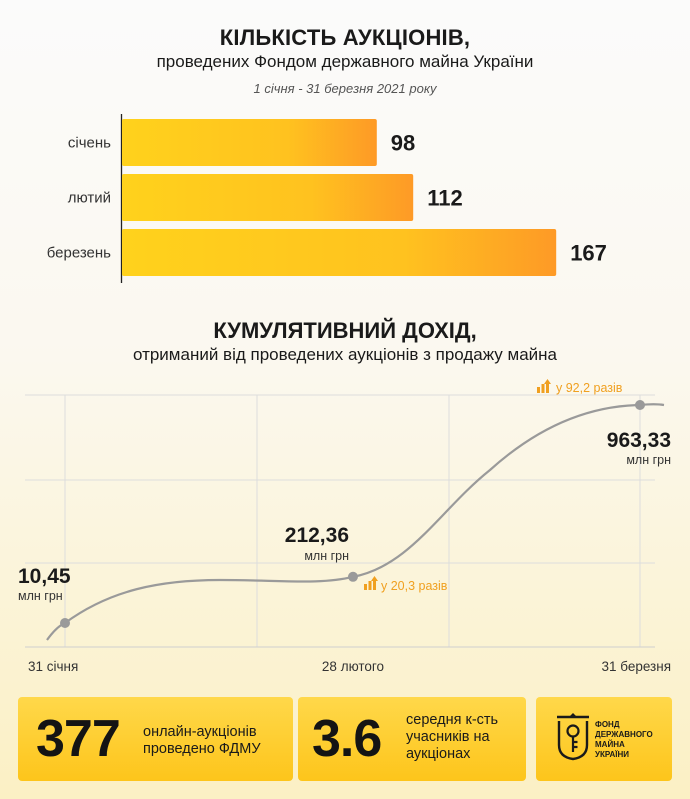 The width and height of the screenshot is (690, 799). What do you see at coordinates (403, 143) in the screenshot?
I see `bar-value-label: 98` at bounding box center [403, 143].